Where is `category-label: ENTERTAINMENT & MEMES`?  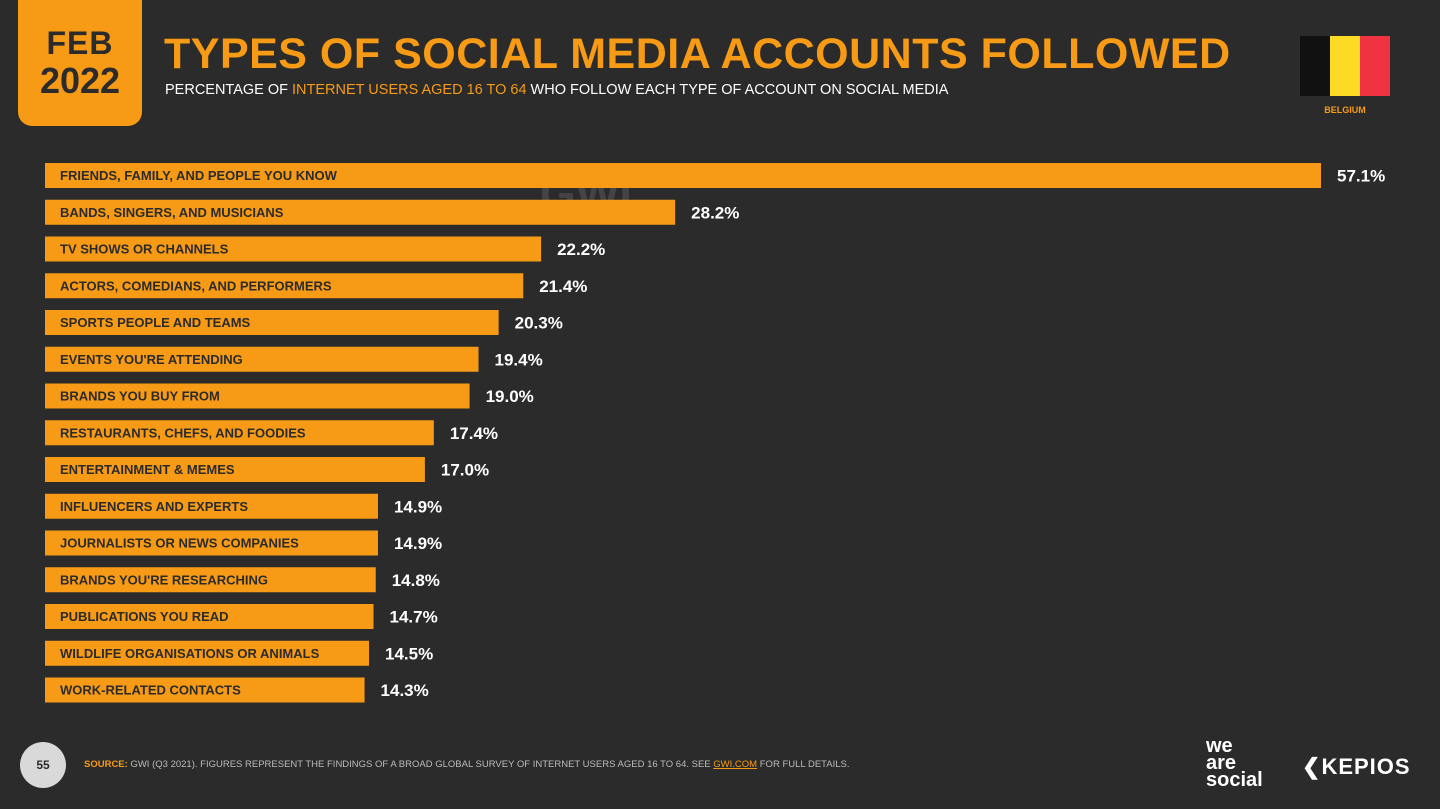 category-label: ENTERTAINMENT & MEMES is located at coordinates (147, 469).